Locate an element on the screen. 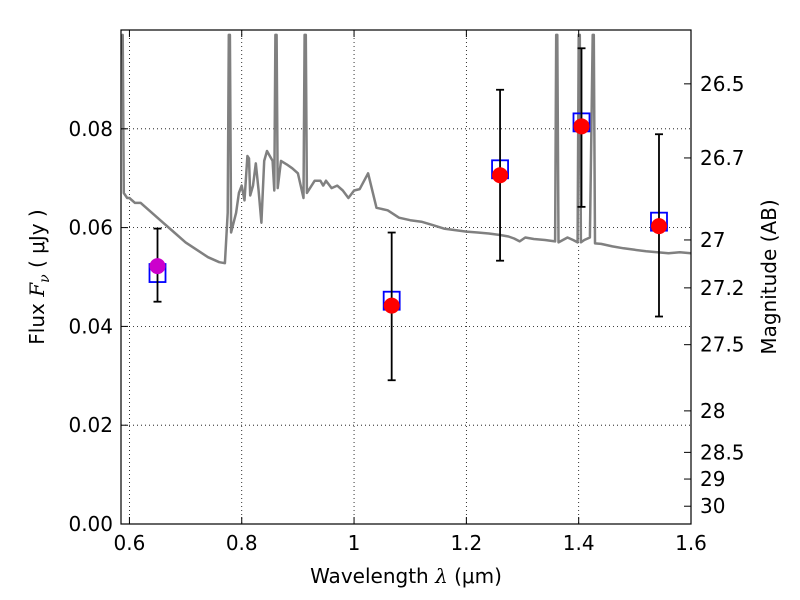 The height and width of the screenshot is (600, 800). right-y-tick-label: 28 is located at coordinates (712, 411).